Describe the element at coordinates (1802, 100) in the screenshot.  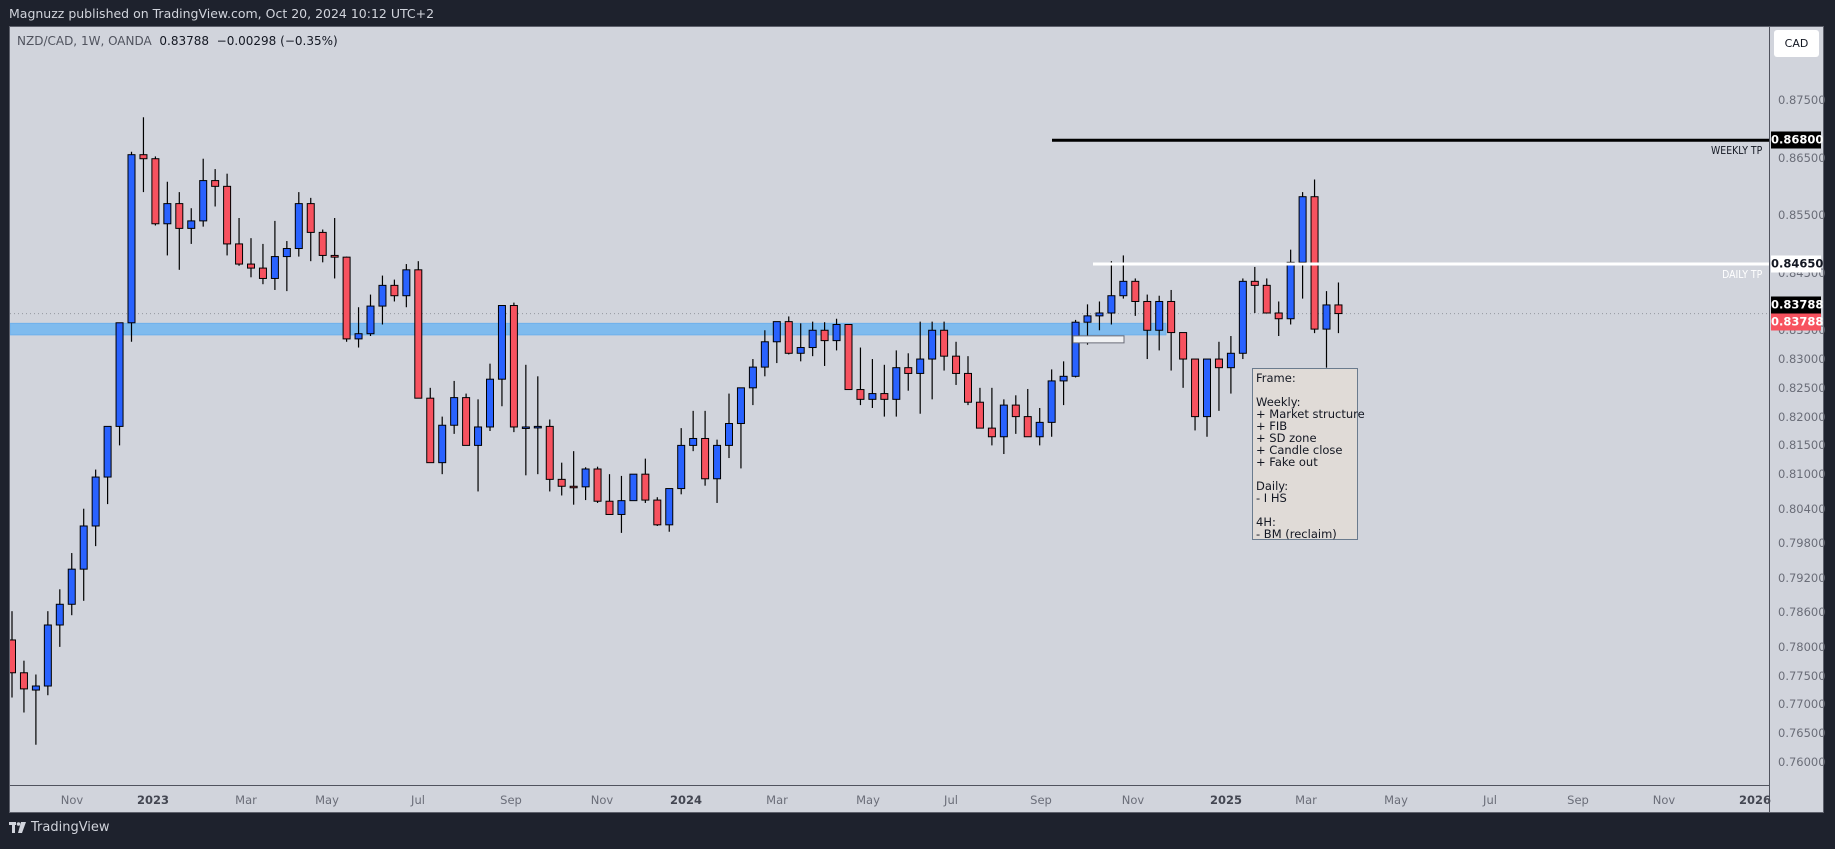
I see `price-tick: 0.87500` at that location.